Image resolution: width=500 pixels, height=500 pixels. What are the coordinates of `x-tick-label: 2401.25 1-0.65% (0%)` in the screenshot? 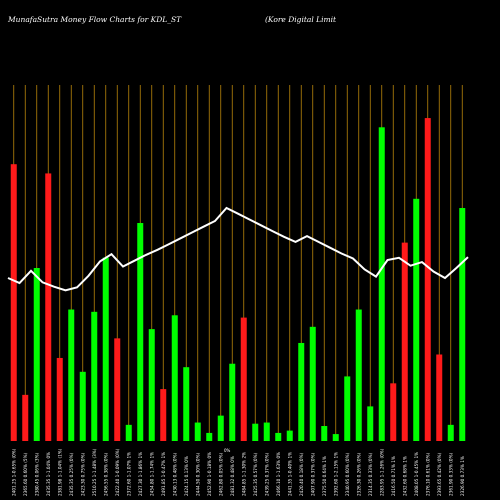 It's located at (13, 472).